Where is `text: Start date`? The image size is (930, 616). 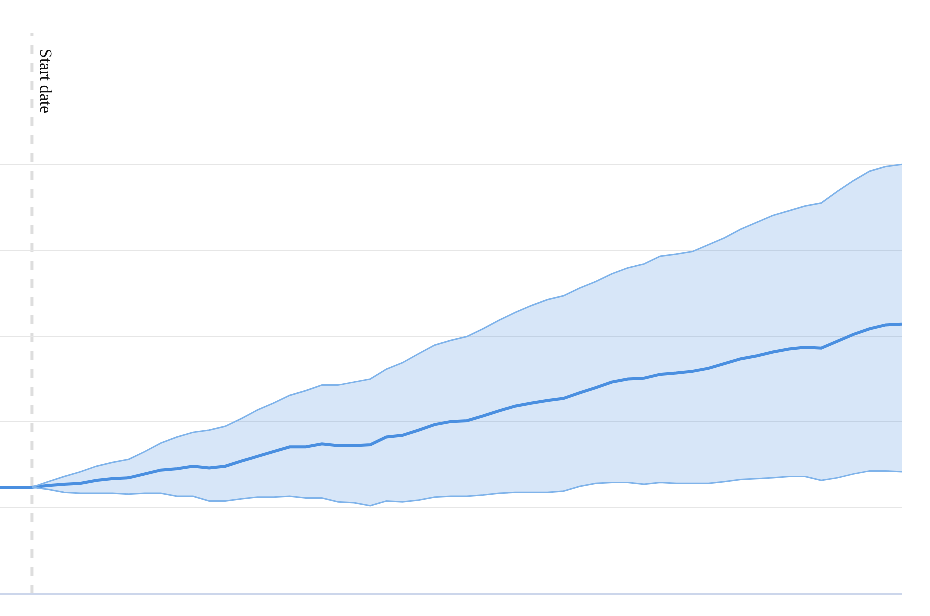 text: Start date is located at coordinates (46, 81).